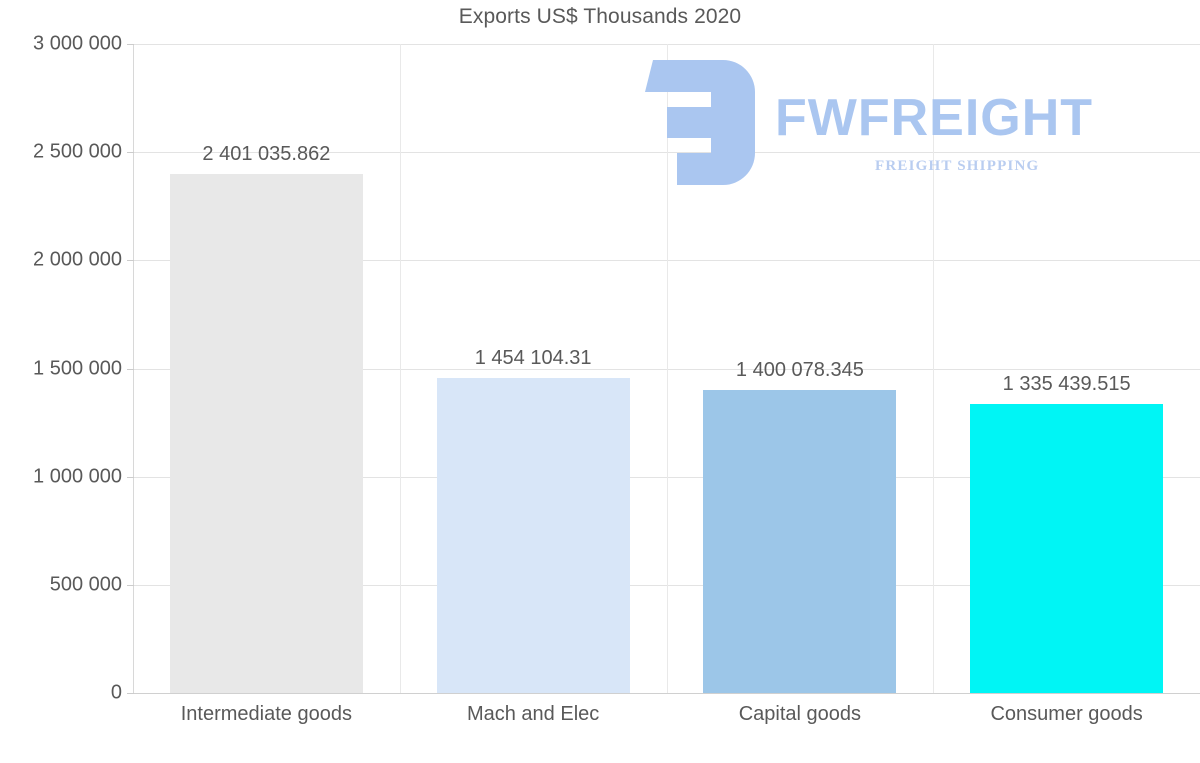  Describe the element at coordinates (77, 259) in the screenshot. I see `y-axis-tick-label: 2 000 000` at that location.